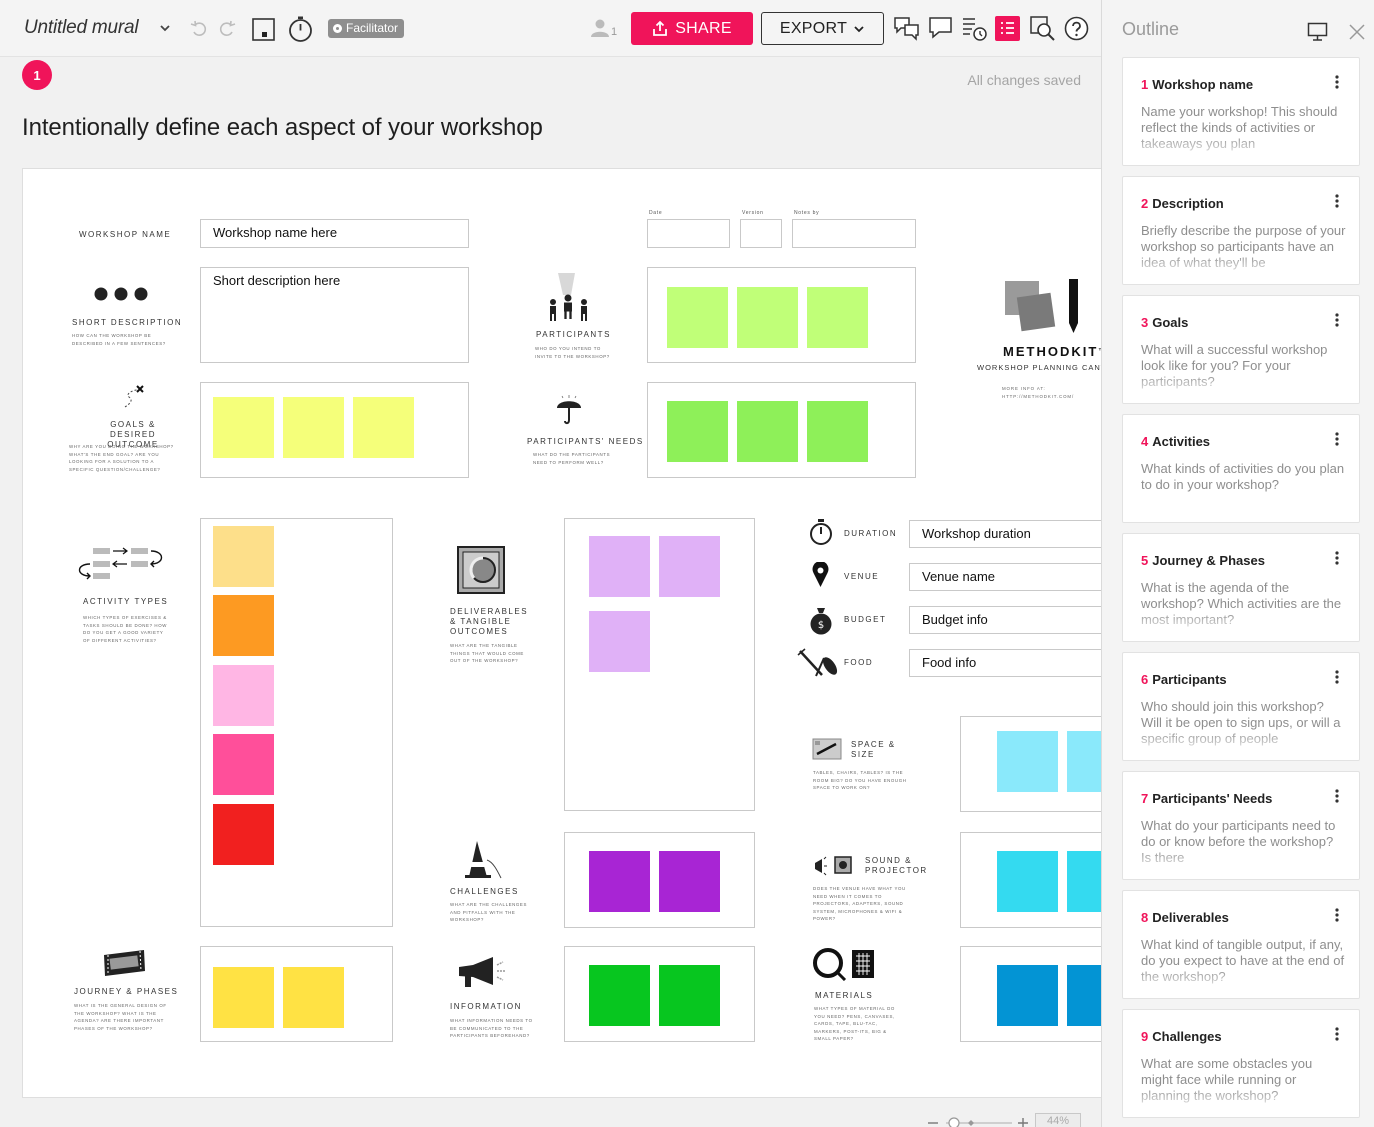 The image size is (1374, 1127). I want to click on export-button: EXPORT, so click(822, 28).